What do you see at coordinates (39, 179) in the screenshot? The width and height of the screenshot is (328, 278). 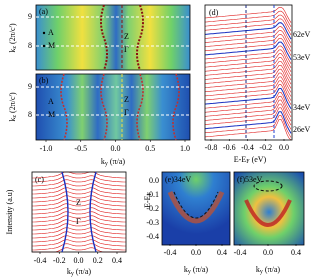 I see `panel-label: (c)` at bounding box center [39, 179].